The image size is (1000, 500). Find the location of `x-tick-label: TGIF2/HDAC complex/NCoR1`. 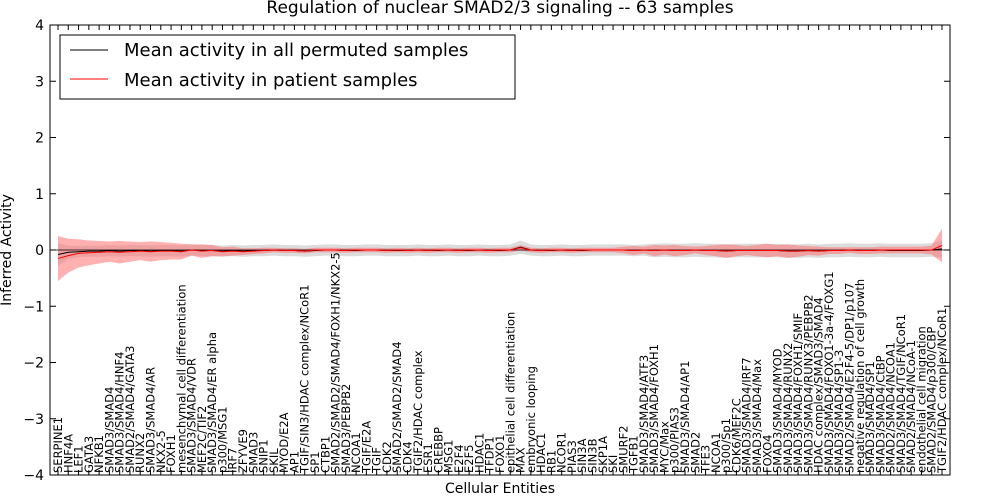

x-tick-label: TGIF2/HDAC complex/NCoR1 is located at coordinates (942, 391).